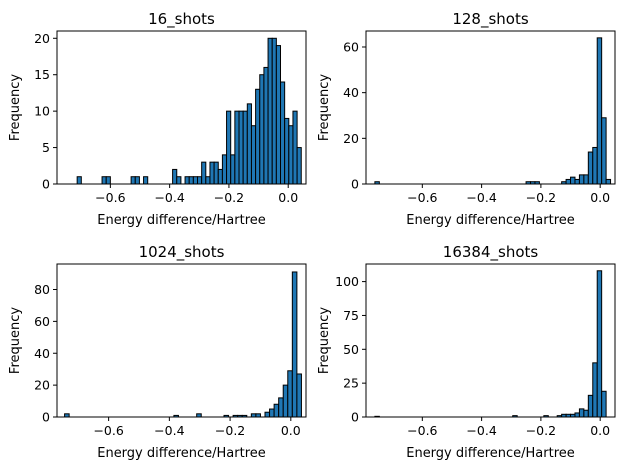 Image resolution: width=630 pixels, height=469 pixels. What do you see at coordinates (42, 74) in the screenshot?
I see `y-tick-label: 15` at bounding box center [42, 74].